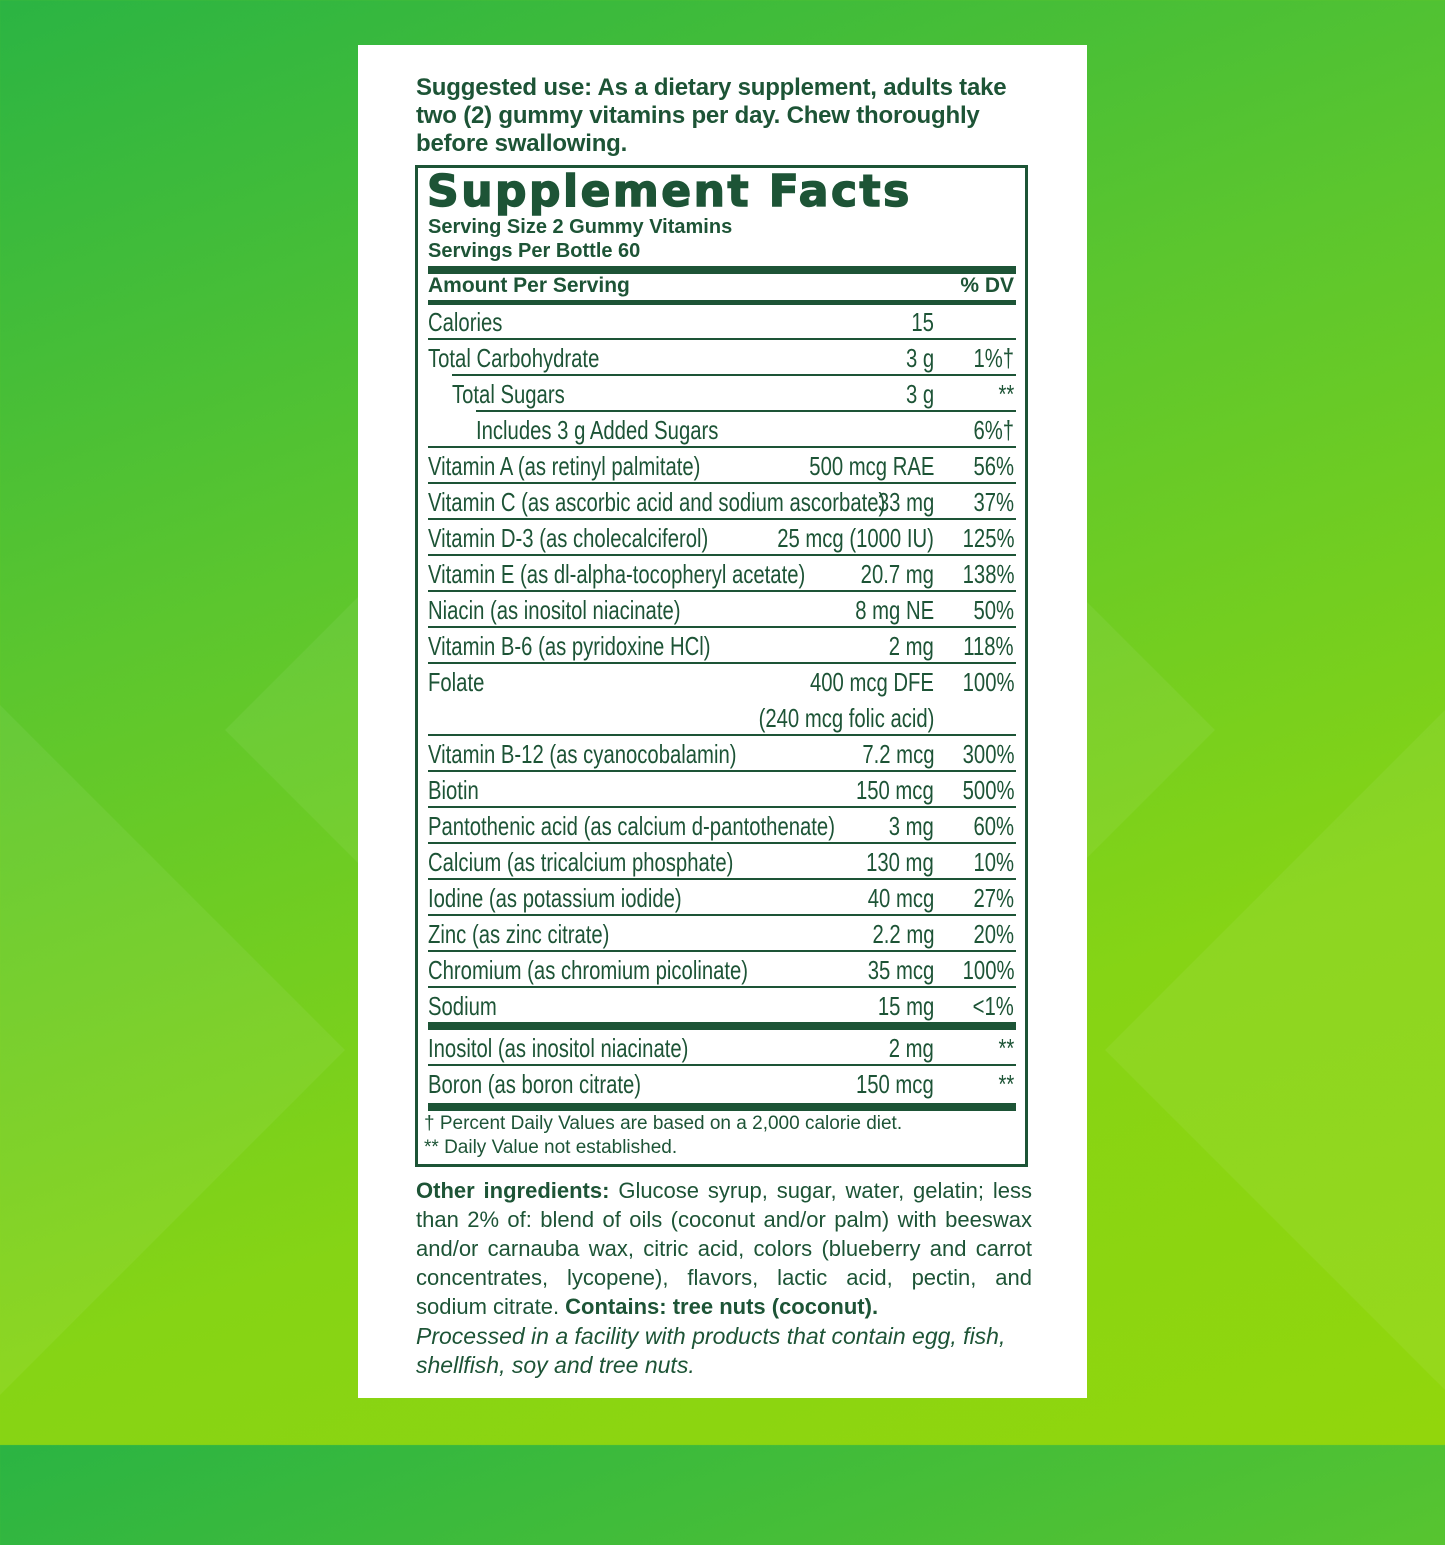 The image size is (1445, 1545). Describe the element at coordinates (993, 862) in the screenshot. I see `nutrient-dv: 10%` at that location.